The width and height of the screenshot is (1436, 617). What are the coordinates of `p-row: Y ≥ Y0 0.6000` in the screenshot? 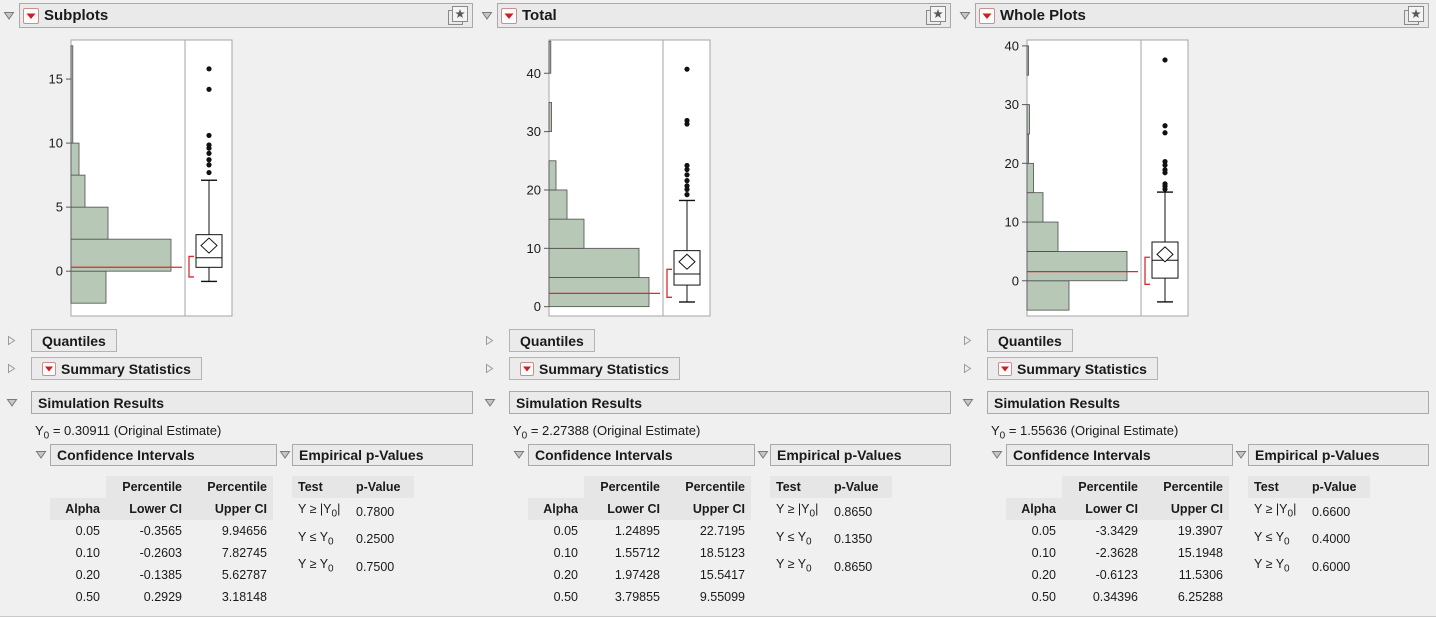 It's located at (1309, 567).